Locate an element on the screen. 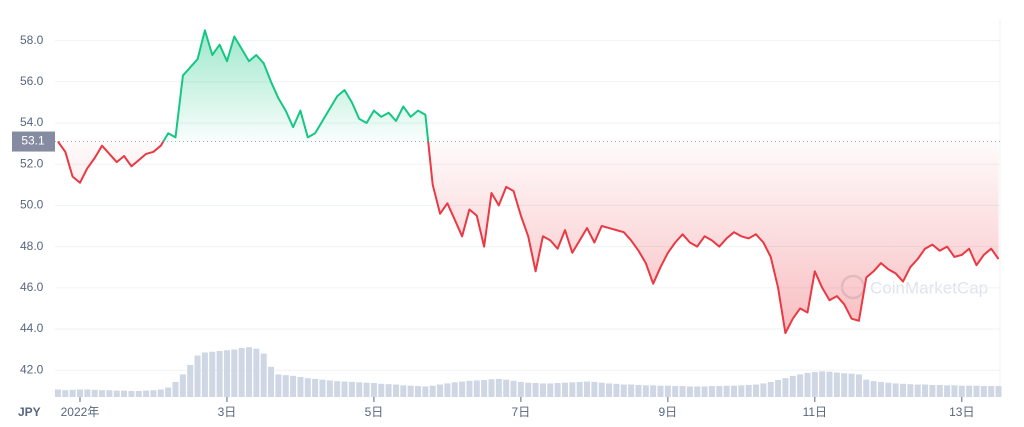  x-tick-label: 11日 is located at coordinates (815, 412).